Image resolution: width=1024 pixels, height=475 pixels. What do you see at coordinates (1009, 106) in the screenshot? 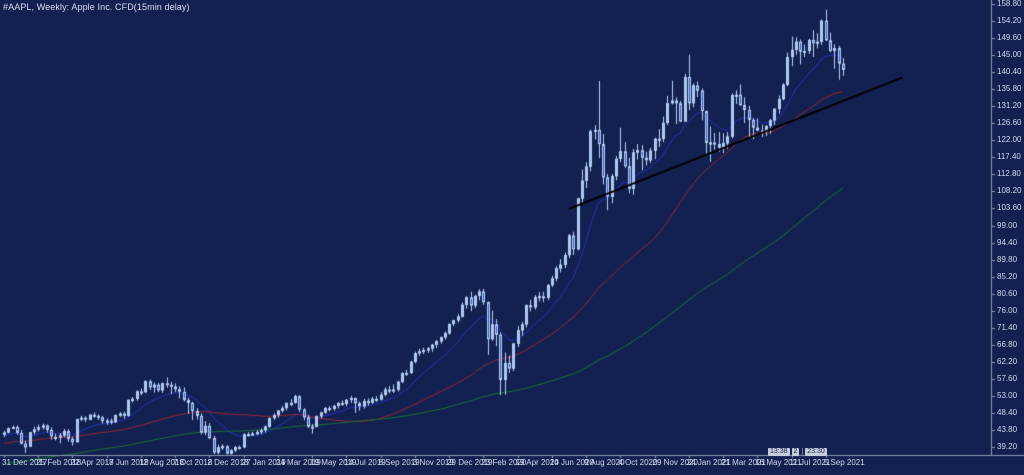
I see `price-tick-label: 131.20` at bounding box center [1009, 106].